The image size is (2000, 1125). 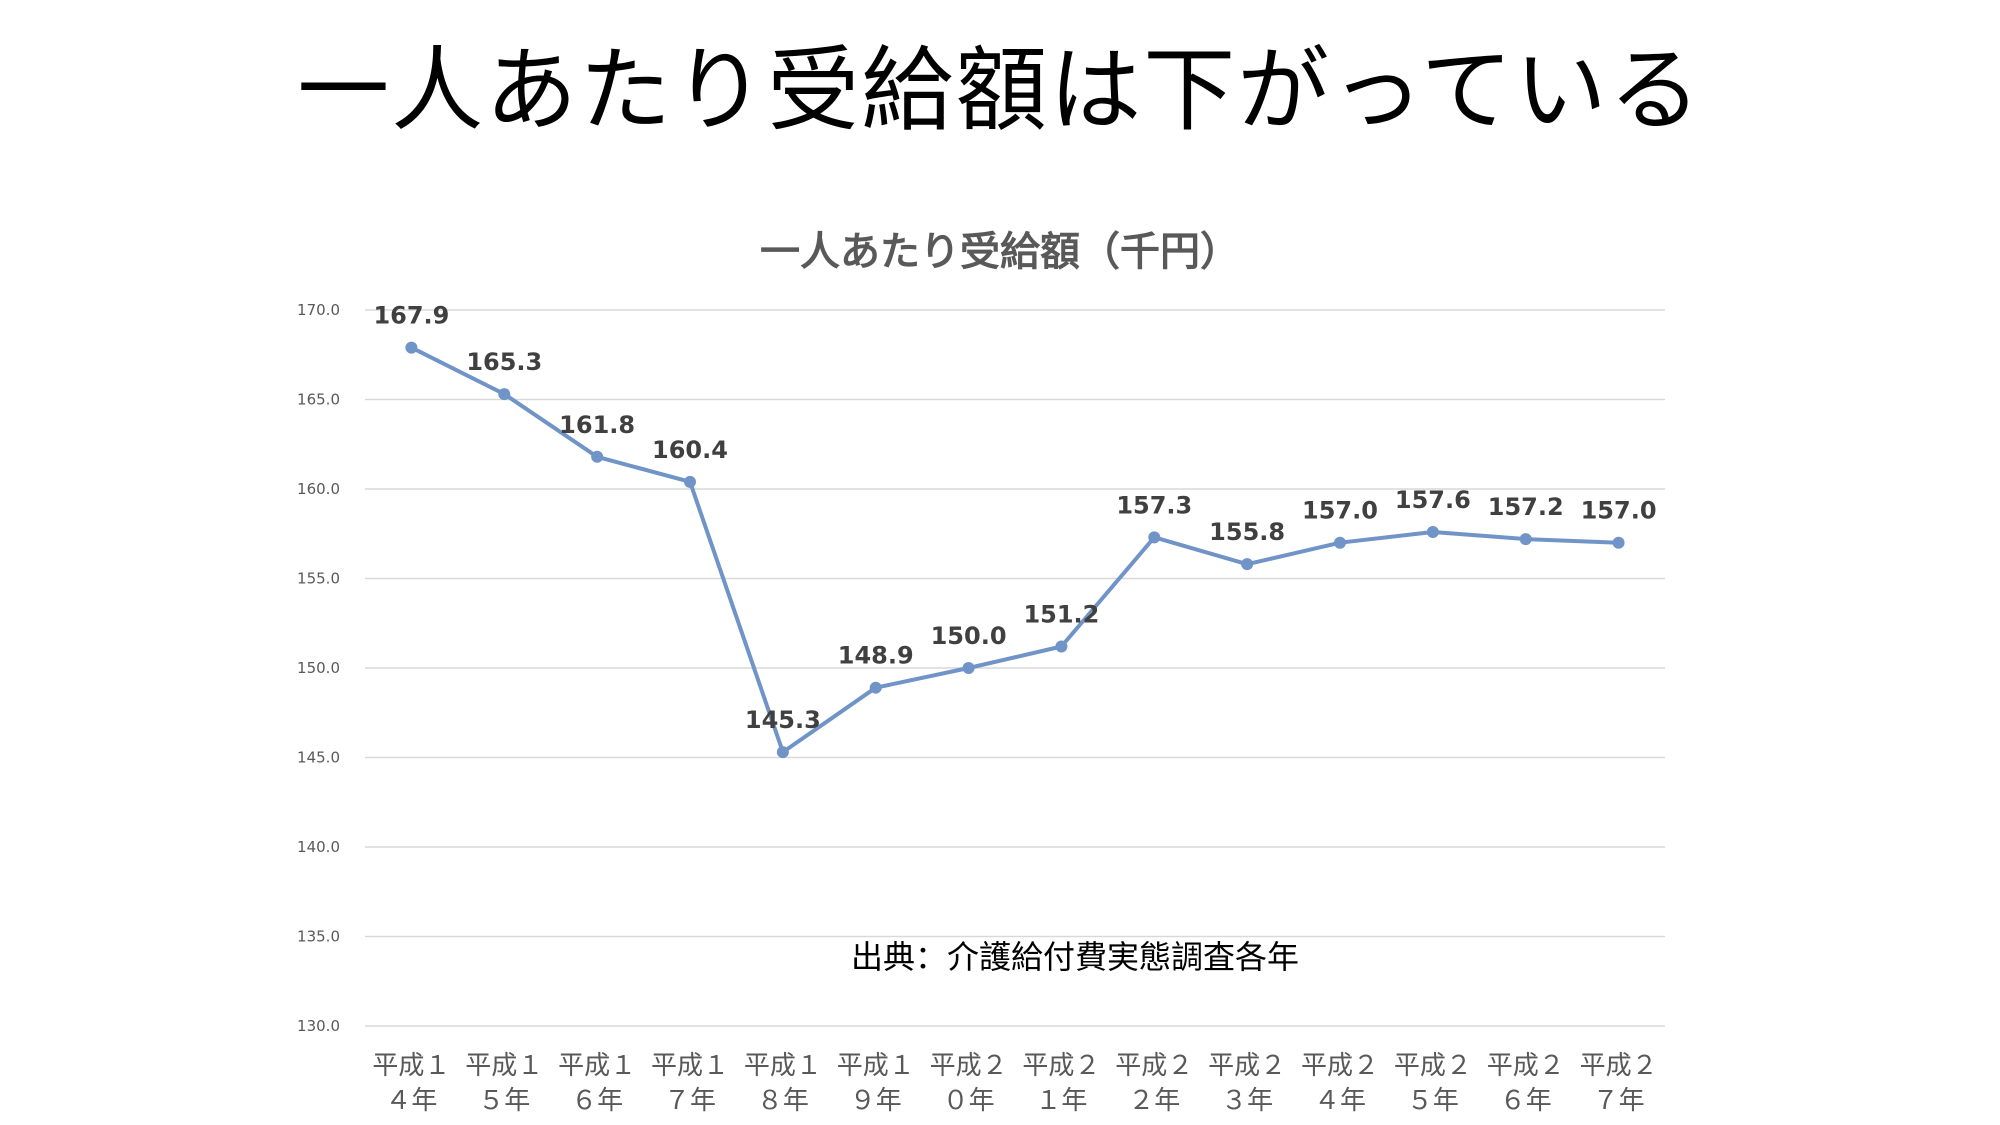 I want to click on x-tick-label: 平成２２年, so click(x=1154, y=1083).